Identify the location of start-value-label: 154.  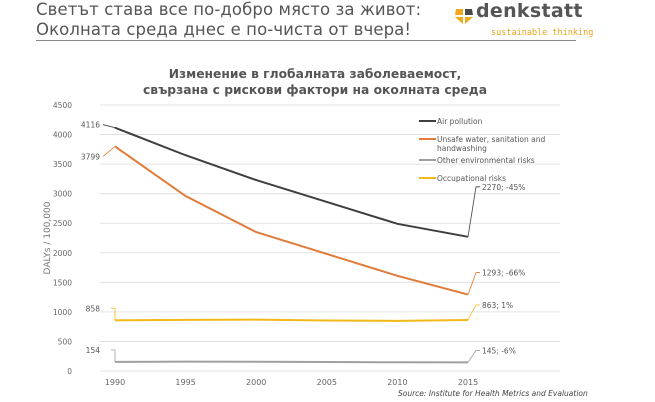
(93, 350).